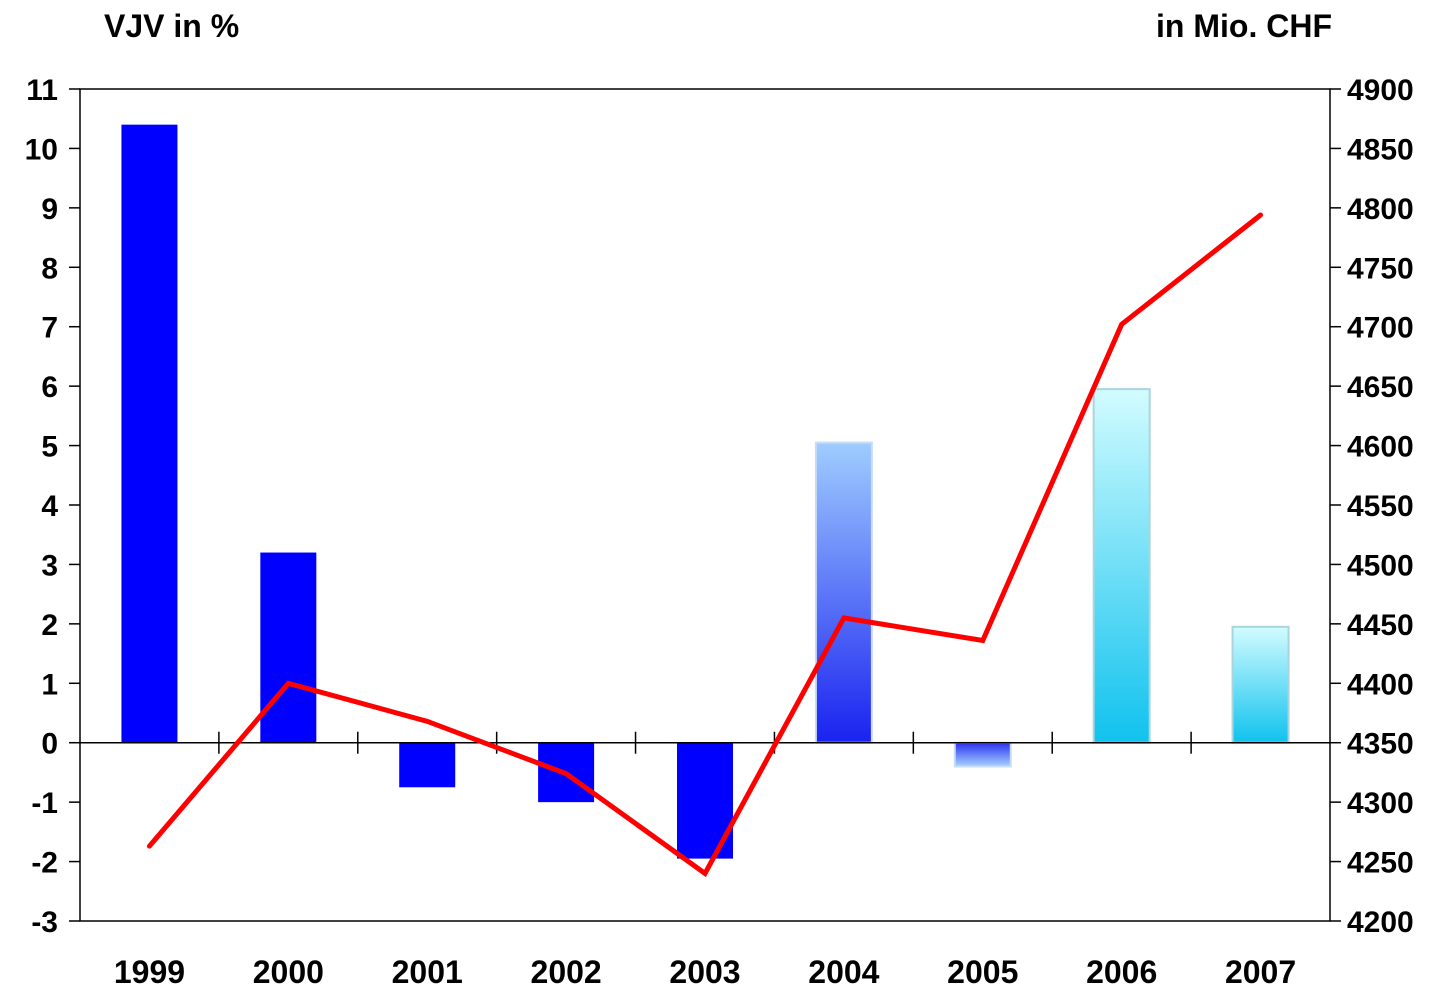  I want to click on bar-2005, so click(982, 754).